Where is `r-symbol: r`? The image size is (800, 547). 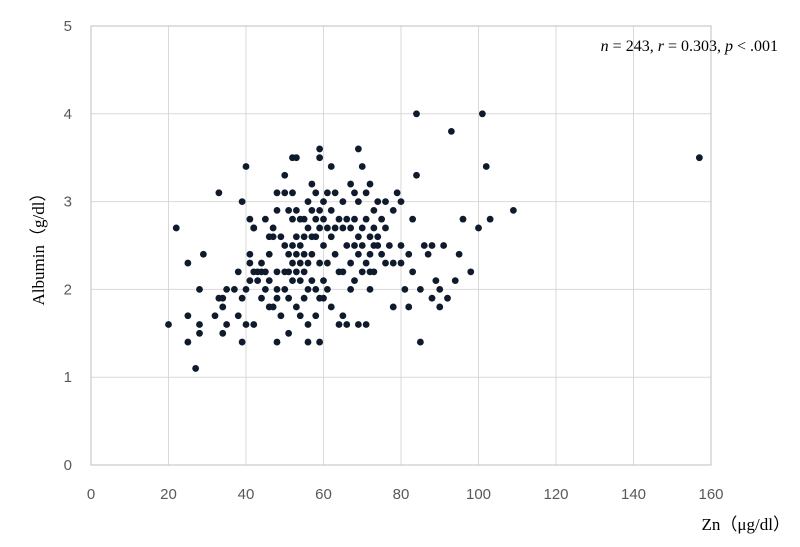
r-symbol: r is located at coordinates (661, 46).